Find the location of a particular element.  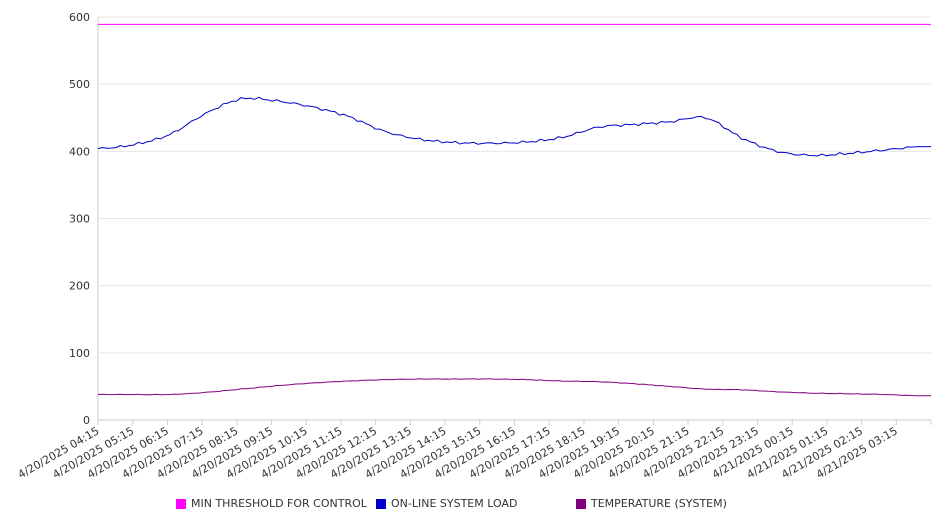

y-tick-label: 600 is located at coordinates (79, 17).